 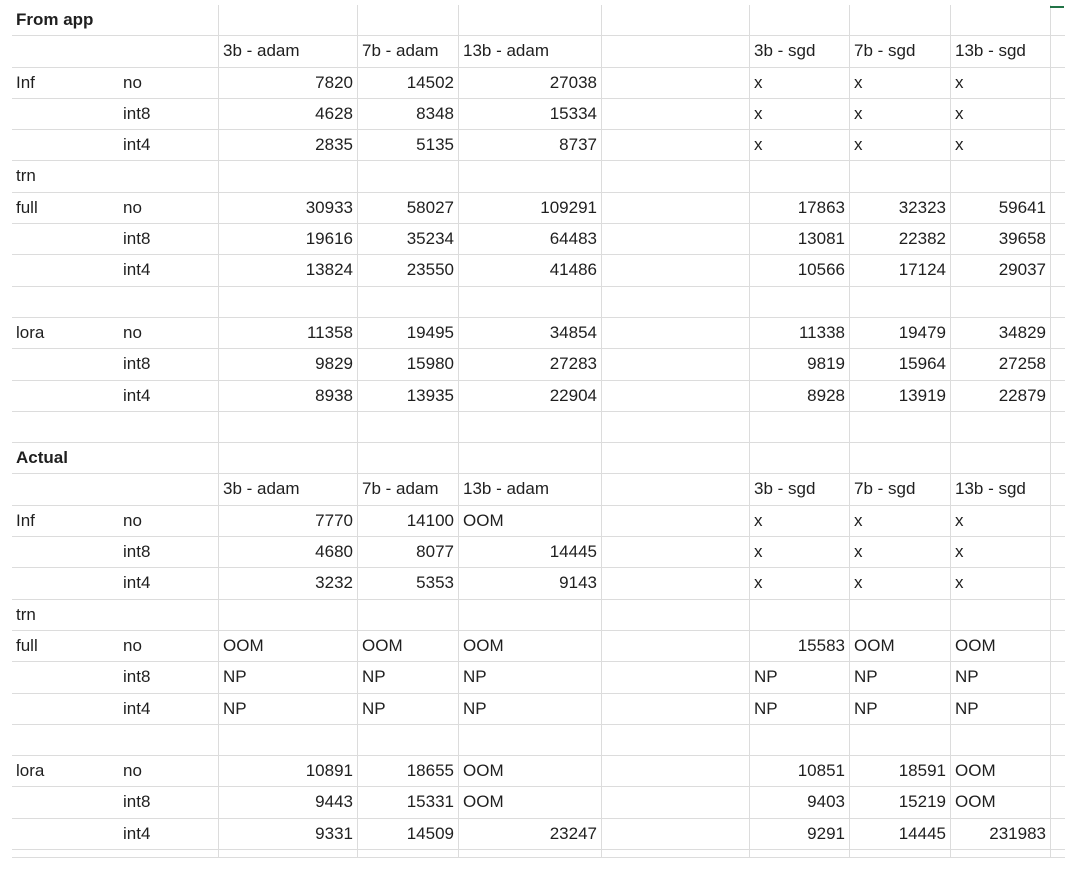 I want to click on cell: 29037, so click(x=1001, y=270).